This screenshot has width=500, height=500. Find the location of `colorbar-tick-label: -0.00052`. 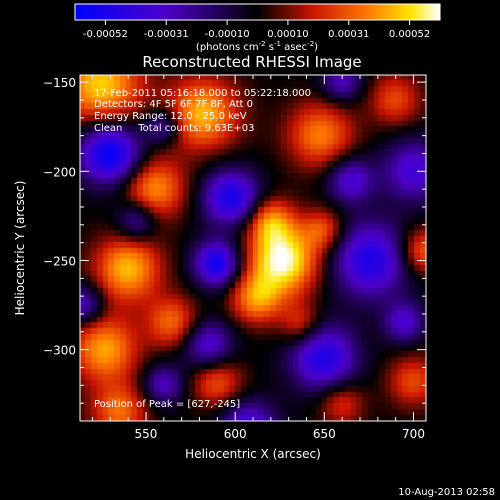

colorbar-tick-label: -0.00052 is located at coordinates (105, 34).